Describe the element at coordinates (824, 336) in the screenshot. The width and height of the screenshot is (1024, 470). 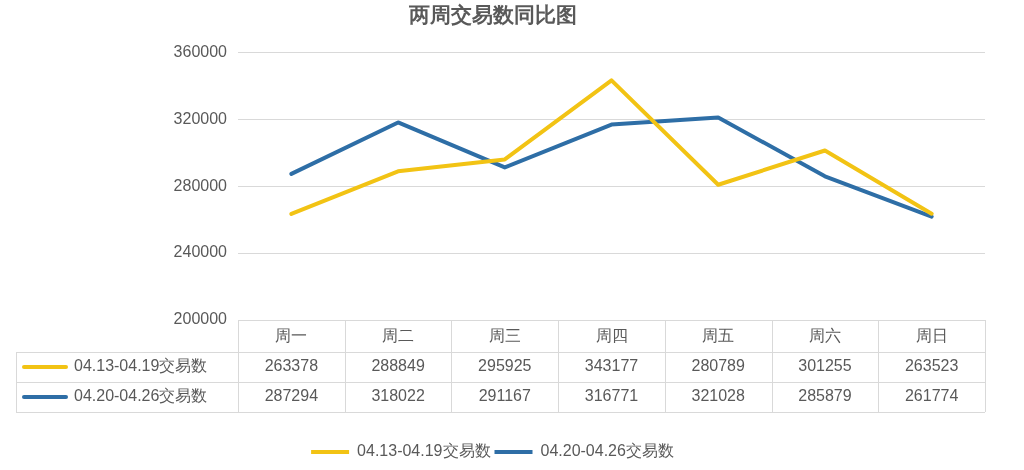
I see `x-tick-label: 周六` at that location.